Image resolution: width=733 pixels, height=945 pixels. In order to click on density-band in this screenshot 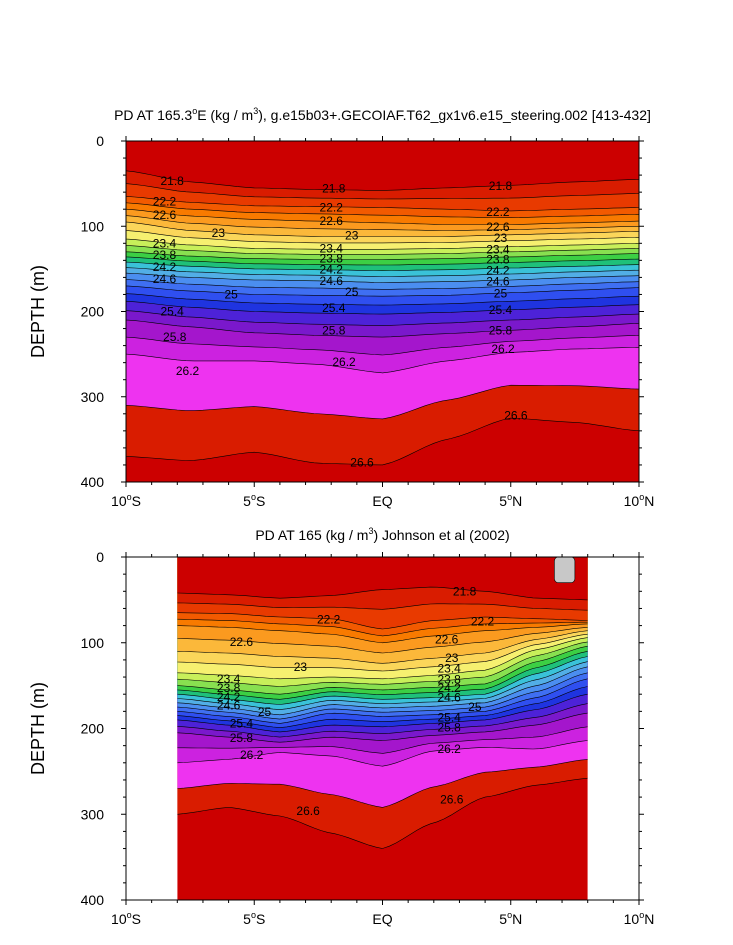, I will do `click(382, 166)`.